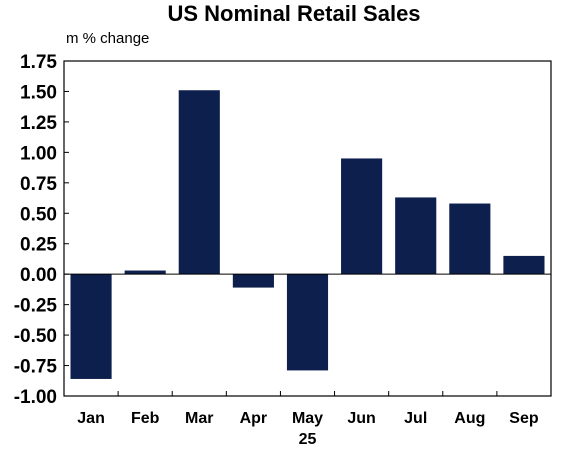  I want to click on y-tick-label: 1.00, so click(38, 153).